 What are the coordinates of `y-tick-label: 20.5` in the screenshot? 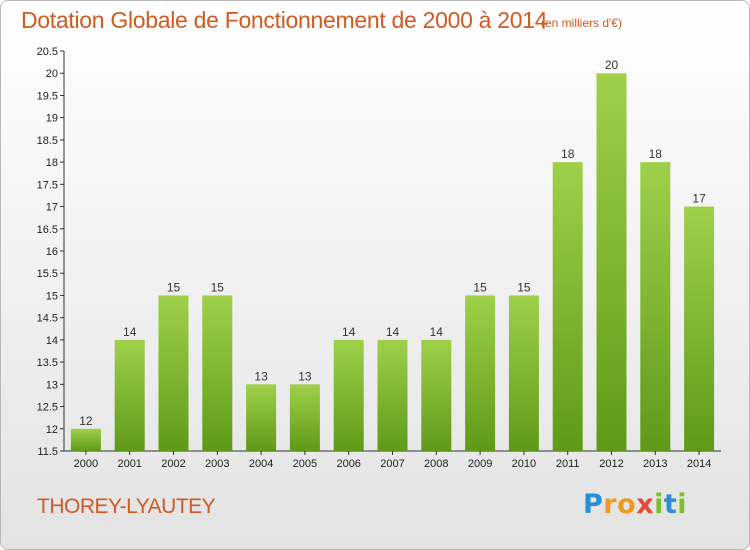 It's located at (47, 52).